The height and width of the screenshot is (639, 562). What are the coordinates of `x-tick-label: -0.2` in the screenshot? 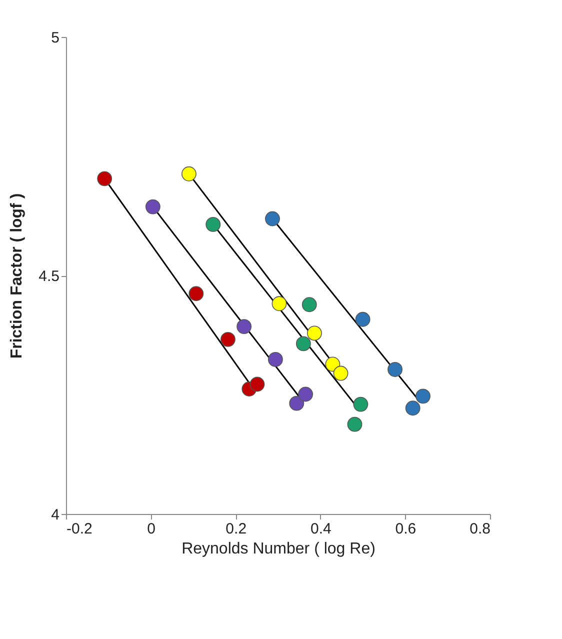 It's located at (79, 529).